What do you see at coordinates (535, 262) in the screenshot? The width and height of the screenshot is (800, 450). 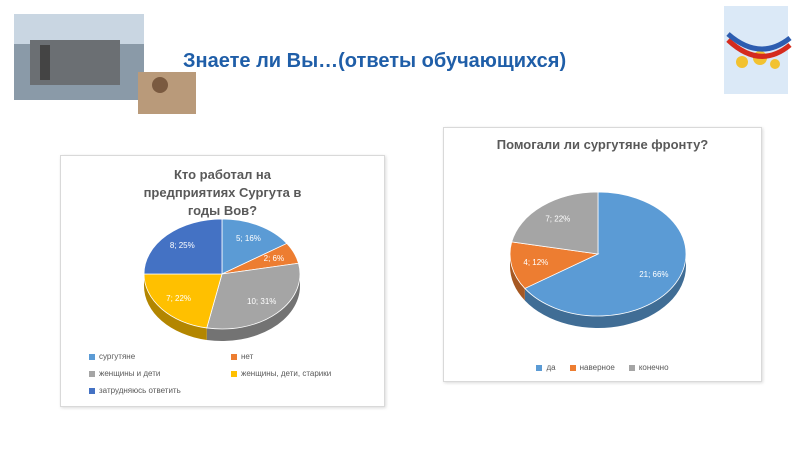 I see `data-label: 4; 12%` at bounding box center [535, 262].